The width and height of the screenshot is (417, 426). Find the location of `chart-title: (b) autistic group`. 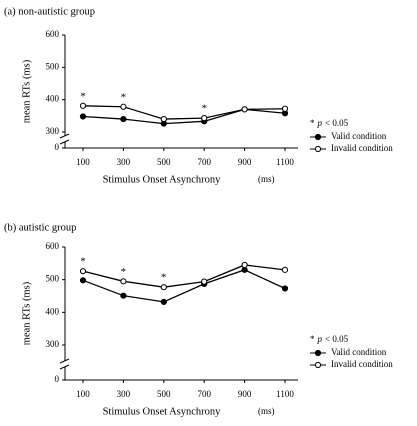

chart-title: (b) autistic group is located at coordinates (40, 227).